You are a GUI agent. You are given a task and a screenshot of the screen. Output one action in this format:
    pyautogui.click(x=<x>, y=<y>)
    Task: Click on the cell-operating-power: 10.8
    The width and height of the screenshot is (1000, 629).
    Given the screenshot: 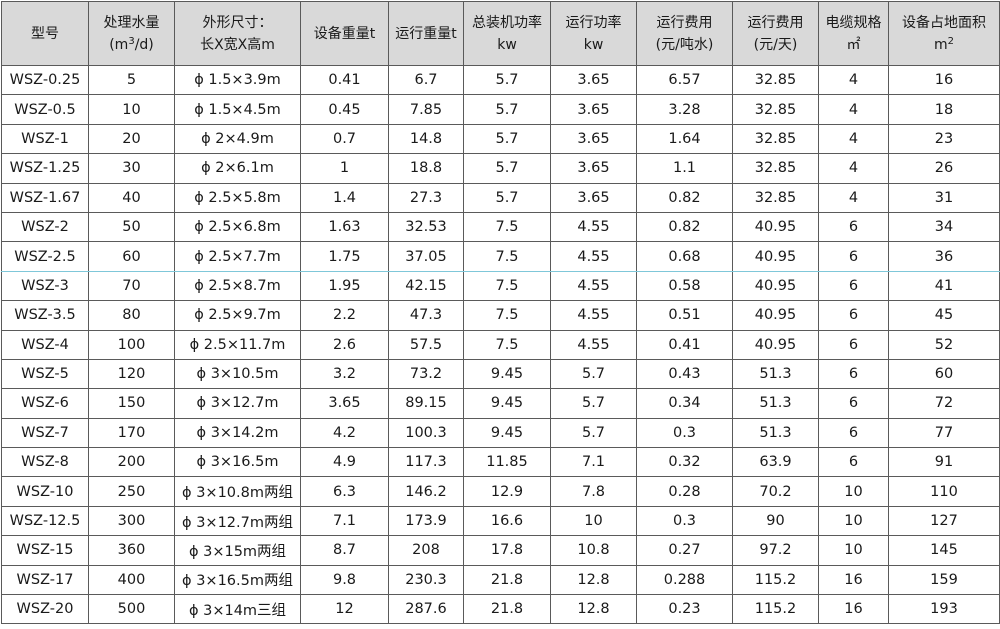 What is the action you would take?
    pyautogui.click(x=593, y=550)
    